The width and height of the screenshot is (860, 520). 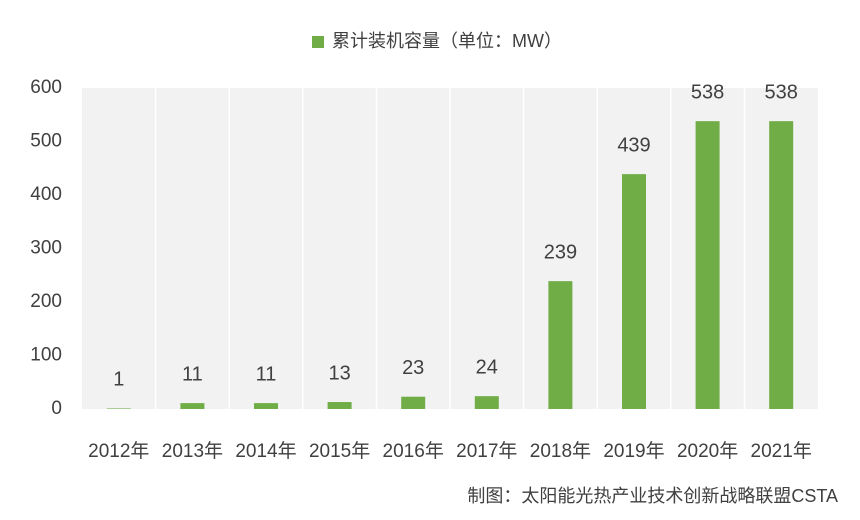 I want to click on y-tick-label: 400, so click(x=46, y=194).